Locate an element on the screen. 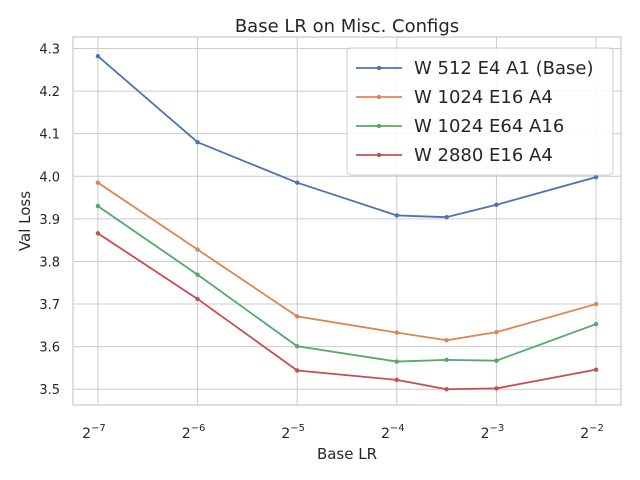 This screenshot has width=640, height=480. legend-label: W 1024 E16 A4 is located at coordinates (483, 97).